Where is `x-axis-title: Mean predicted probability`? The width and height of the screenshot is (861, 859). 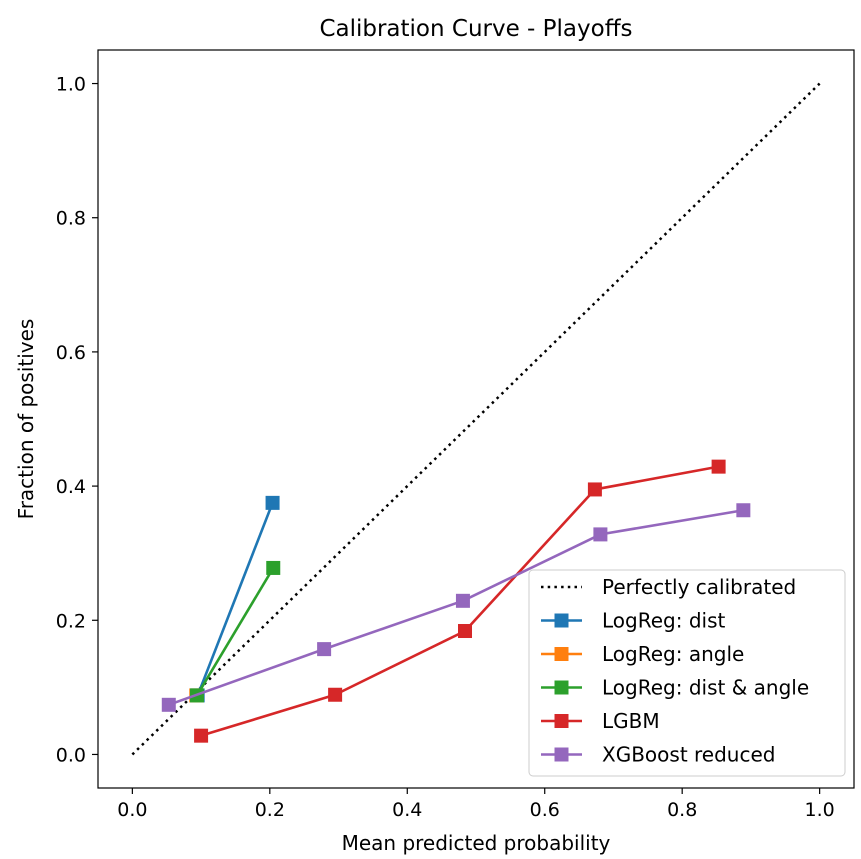 x-axis-title: Mean predicted probability is located at coordinates (476, 843).